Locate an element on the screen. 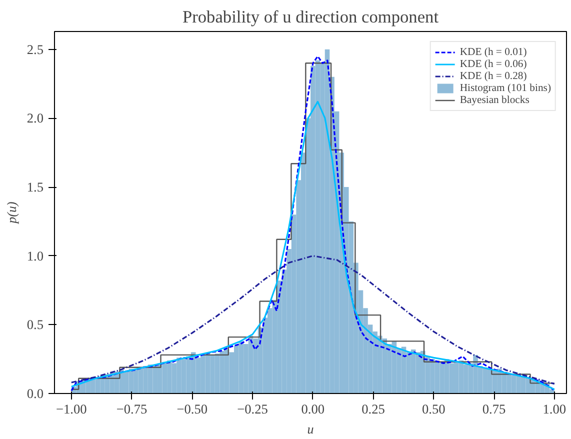  x-tick-label: 0.00 is located at coordinates (313, 409).